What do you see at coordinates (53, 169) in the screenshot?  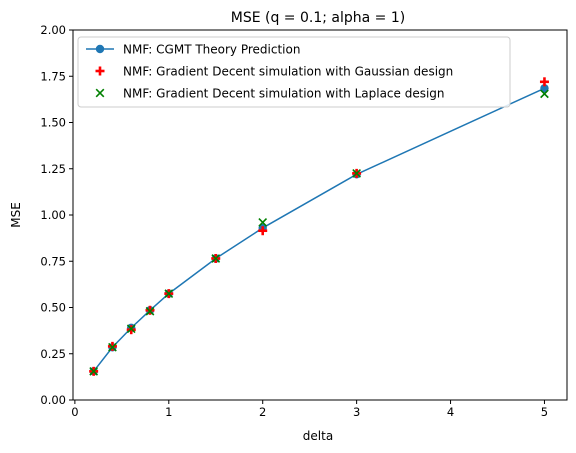 I see `y-tick-label: 1.25` at bounding box center [53, 169].